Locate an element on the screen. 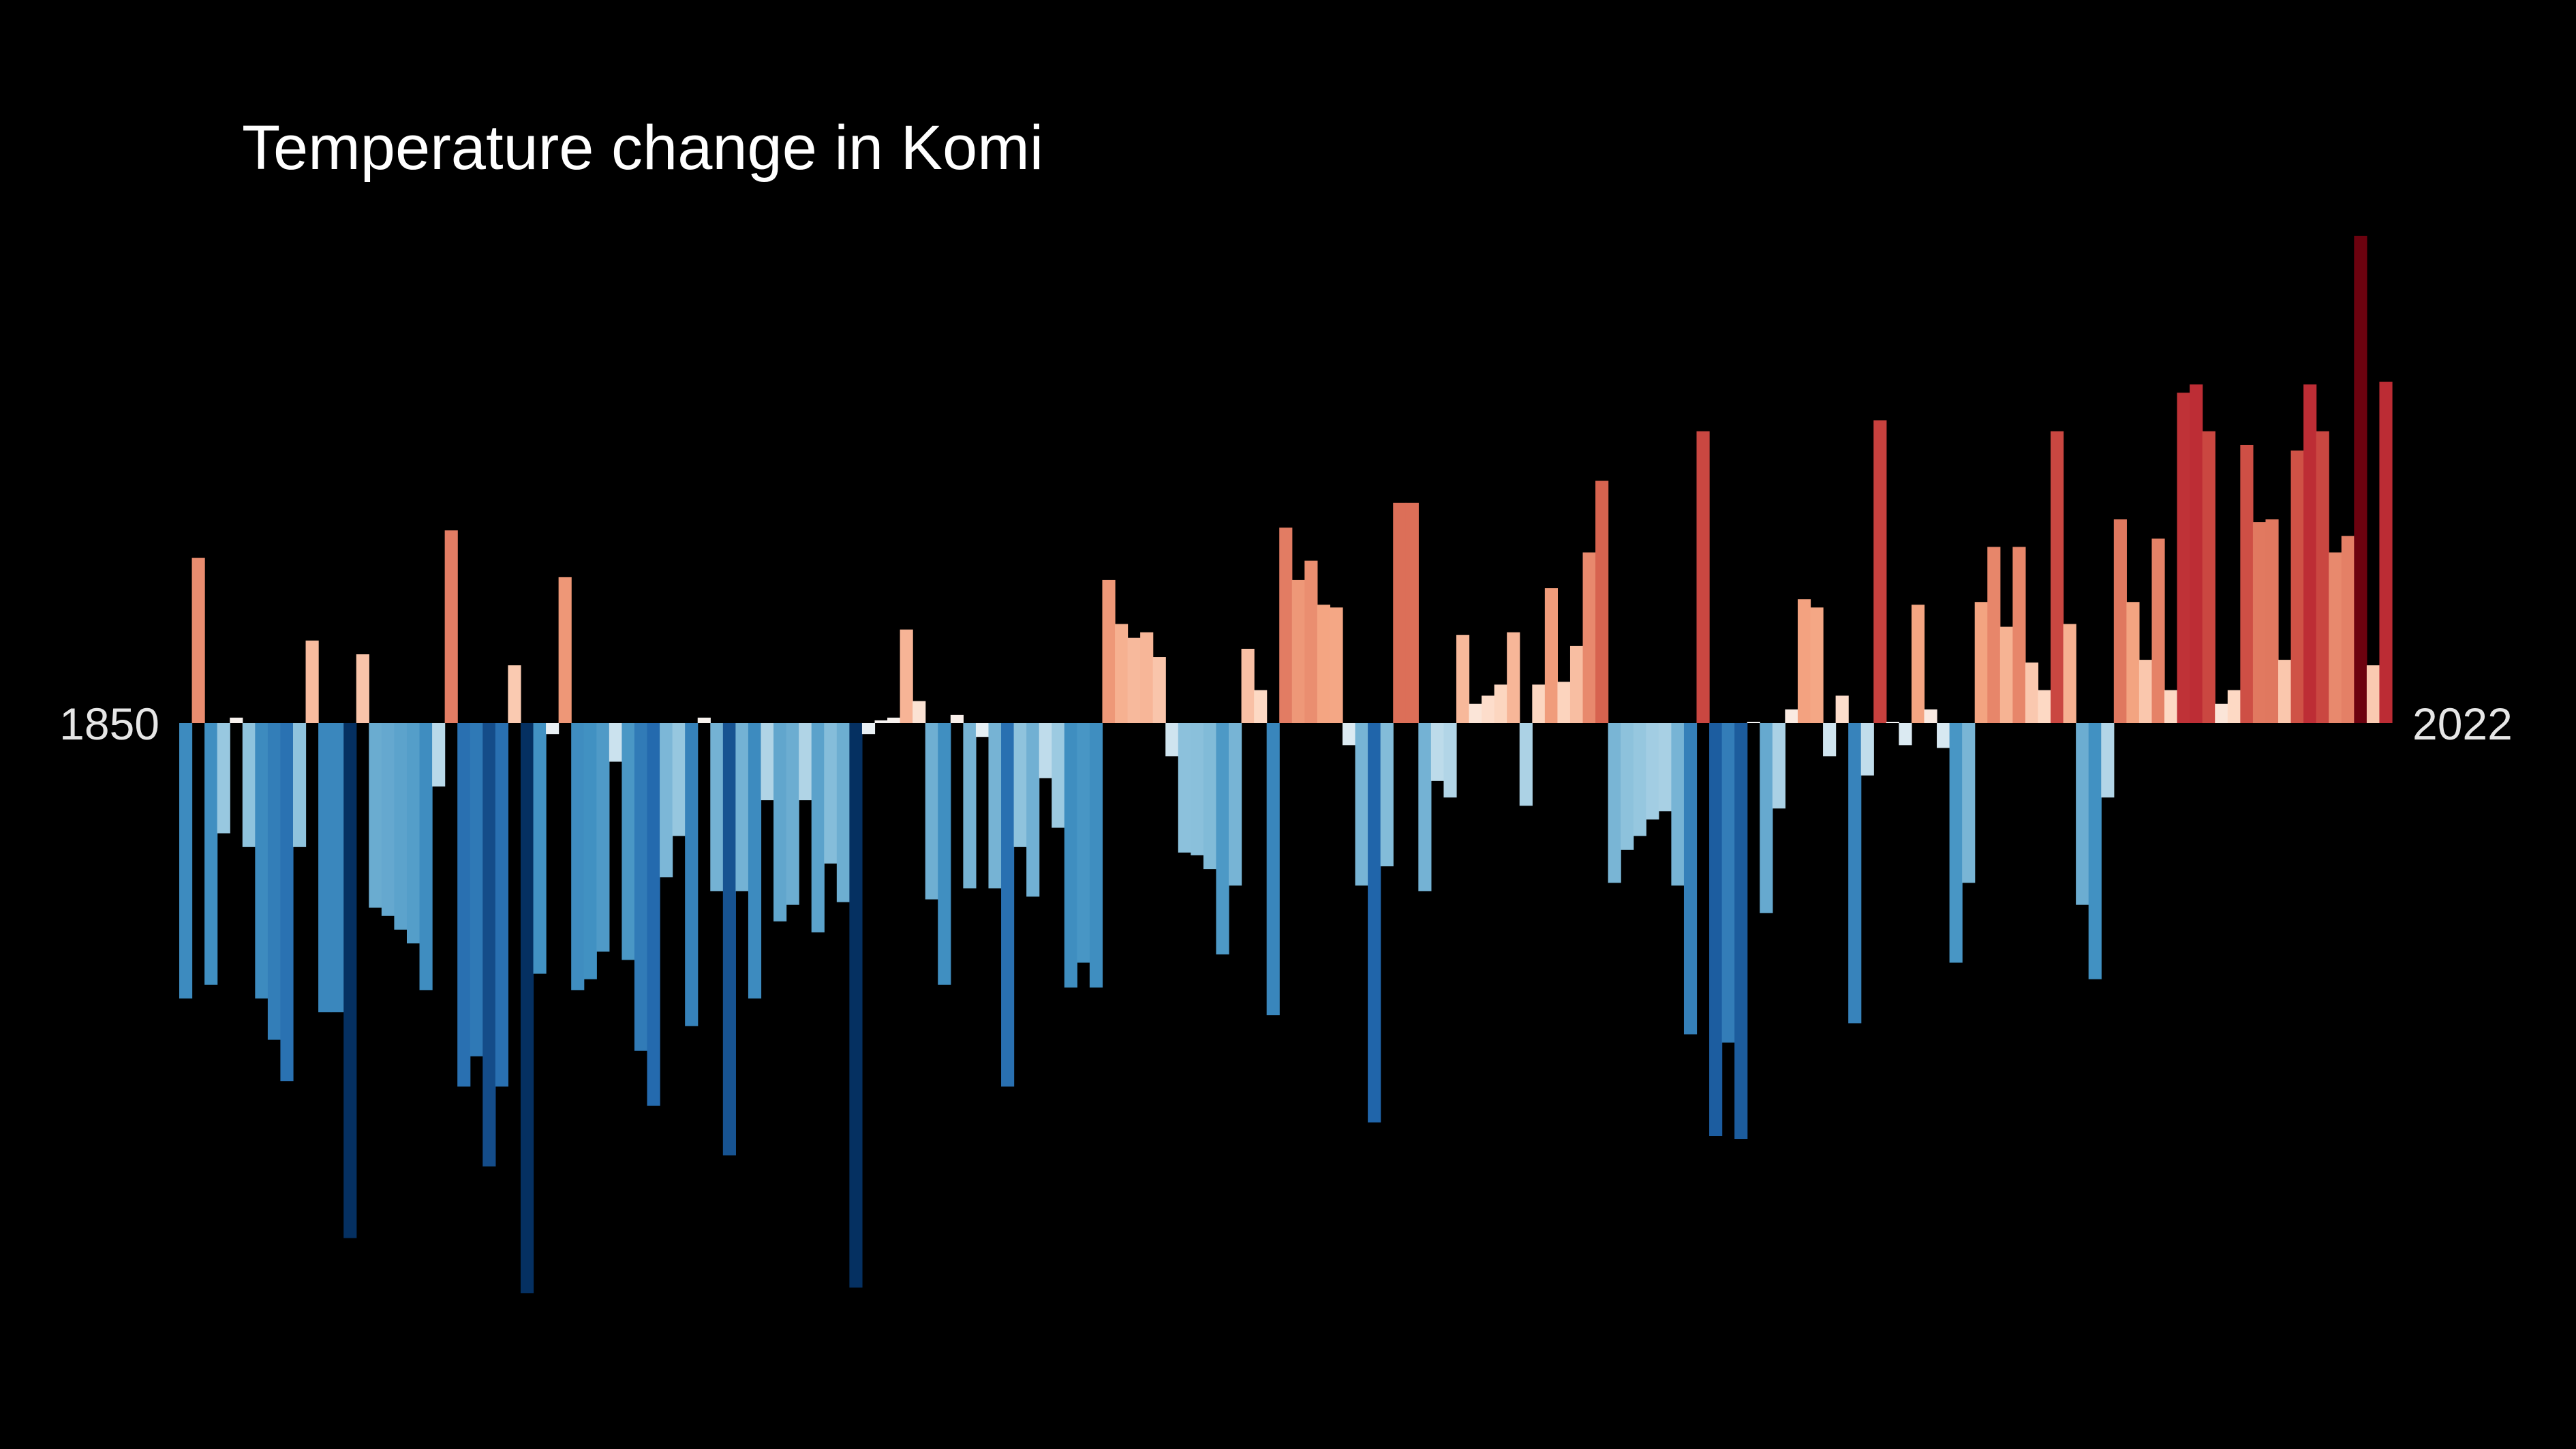 The height and width of the screenshot is (1449, 2576). bar-1975 is located at coordinates (1766, 818).